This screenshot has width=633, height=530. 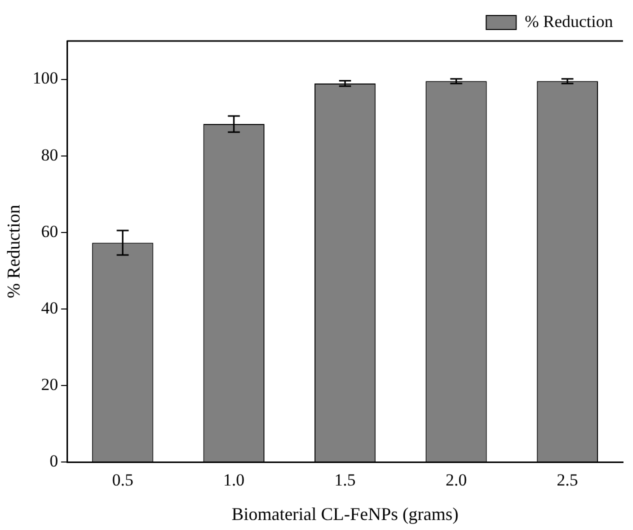 What do you see at coordinates (567, 480) in the screenshot?
I see `x-tick-label: 2.5` at bounding box center [567, 480].